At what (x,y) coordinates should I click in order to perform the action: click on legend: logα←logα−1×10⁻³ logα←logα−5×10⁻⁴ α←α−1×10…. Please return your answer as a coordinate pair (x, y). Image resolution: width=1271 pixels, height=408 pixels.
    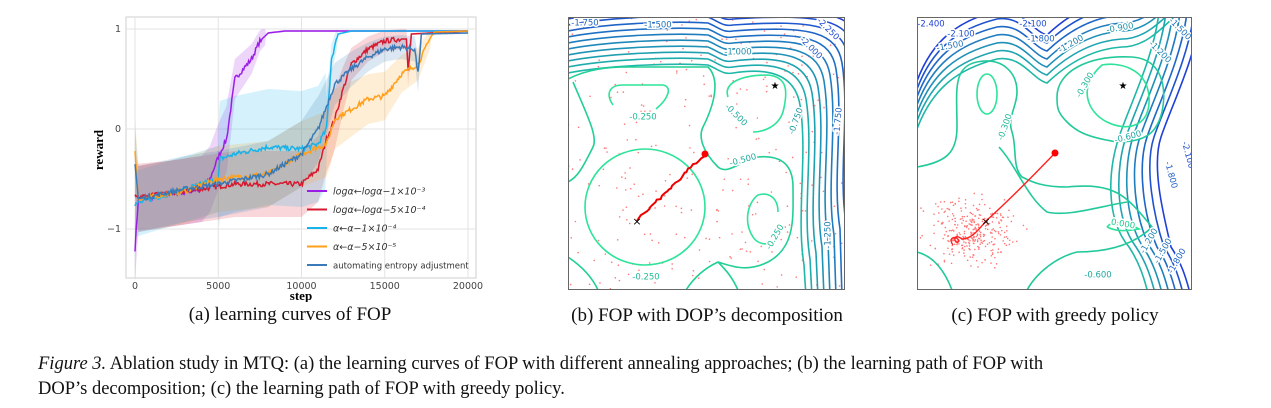
    Looking at the image, I should click on (388, 229).